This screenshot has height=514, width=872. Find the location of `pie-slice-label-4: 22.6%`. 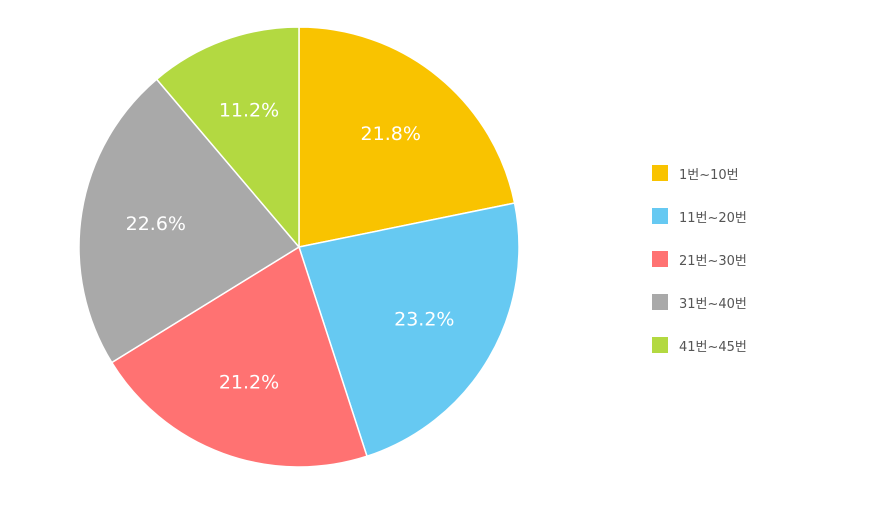

pie-slice-label-4: 22.6% is located at coordinates (156, 224).